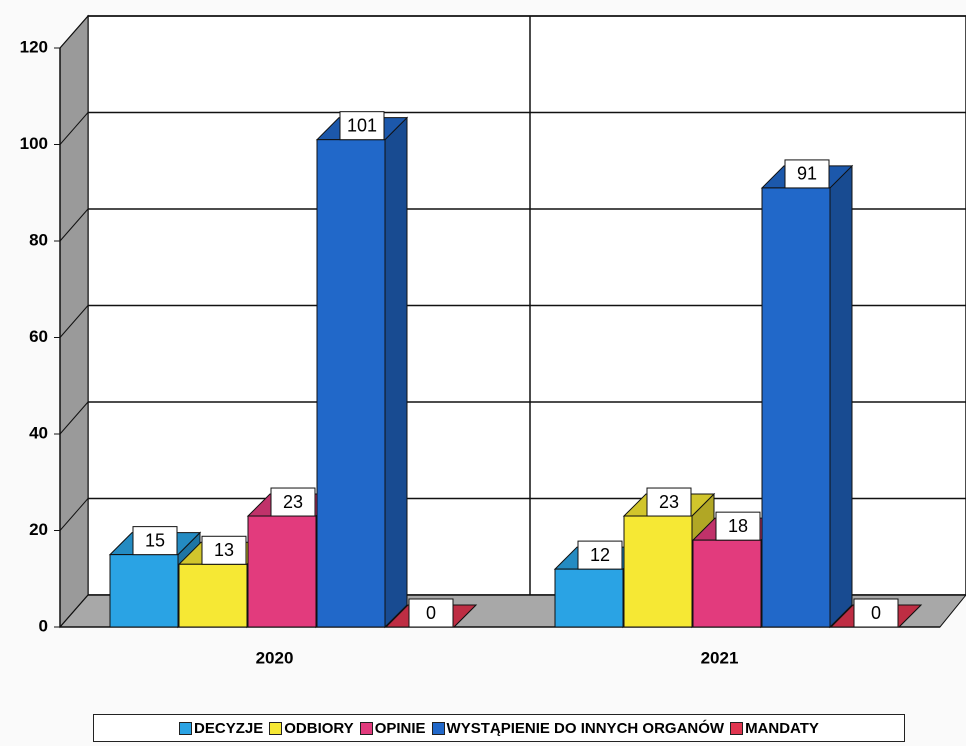  I want to click on legend-item: ODBIORY, so click(311, 728).